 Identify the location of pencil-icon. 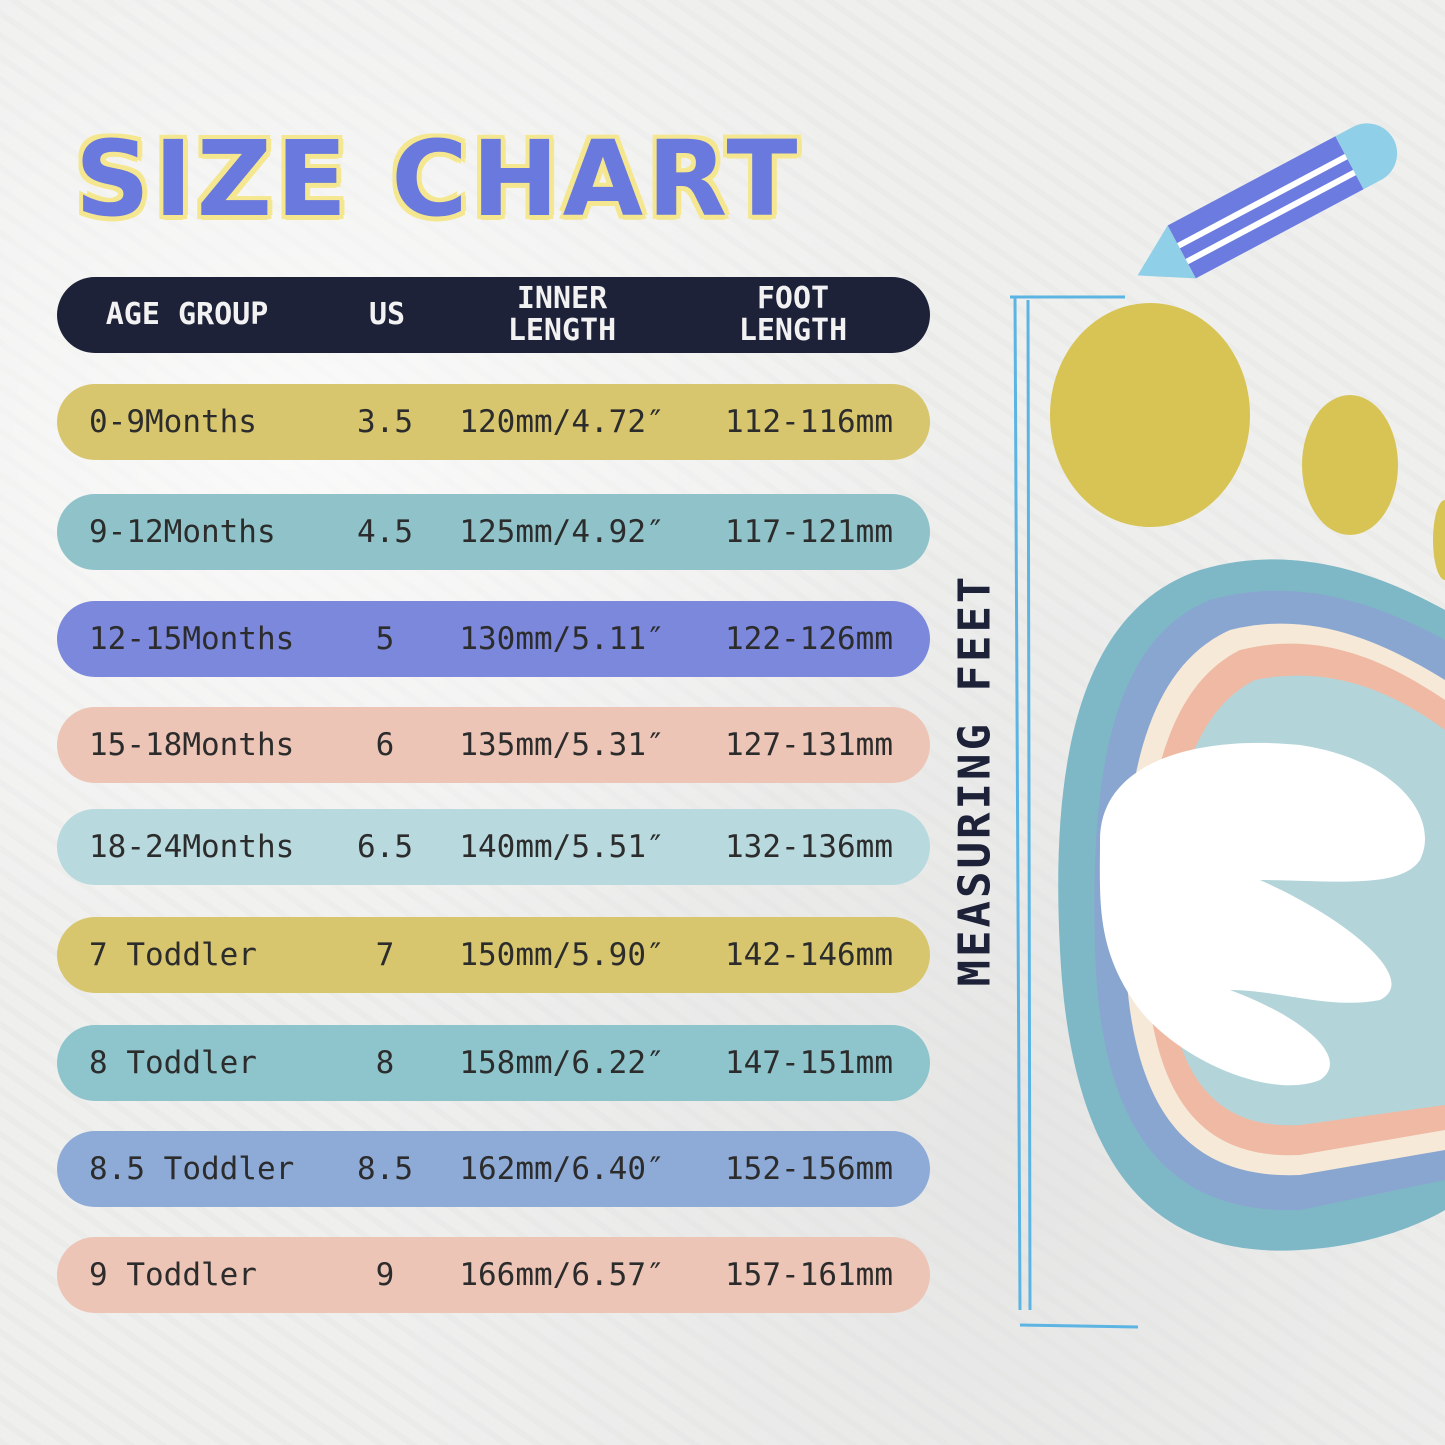
(1267, 201).